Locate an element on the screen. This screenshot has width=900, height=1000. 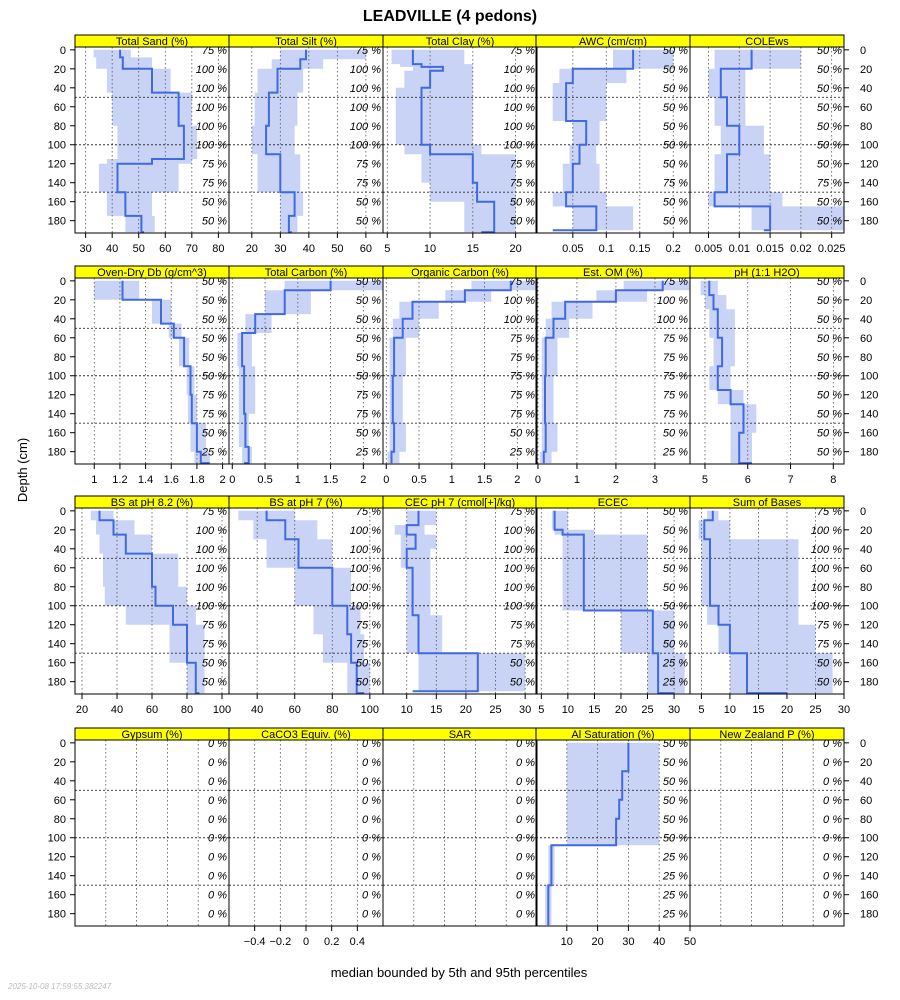
x-tick-label: −0.4 is located at coordinates (255, 942).